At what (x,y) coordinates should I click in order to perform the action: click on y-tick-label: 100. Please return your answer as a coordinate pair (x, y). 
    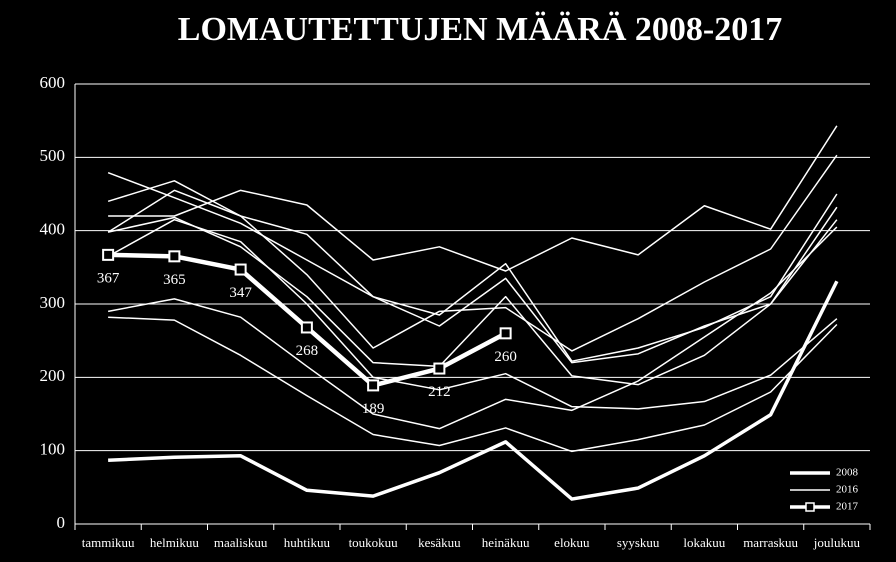
    Looking at the image, I should click on (53, 449).